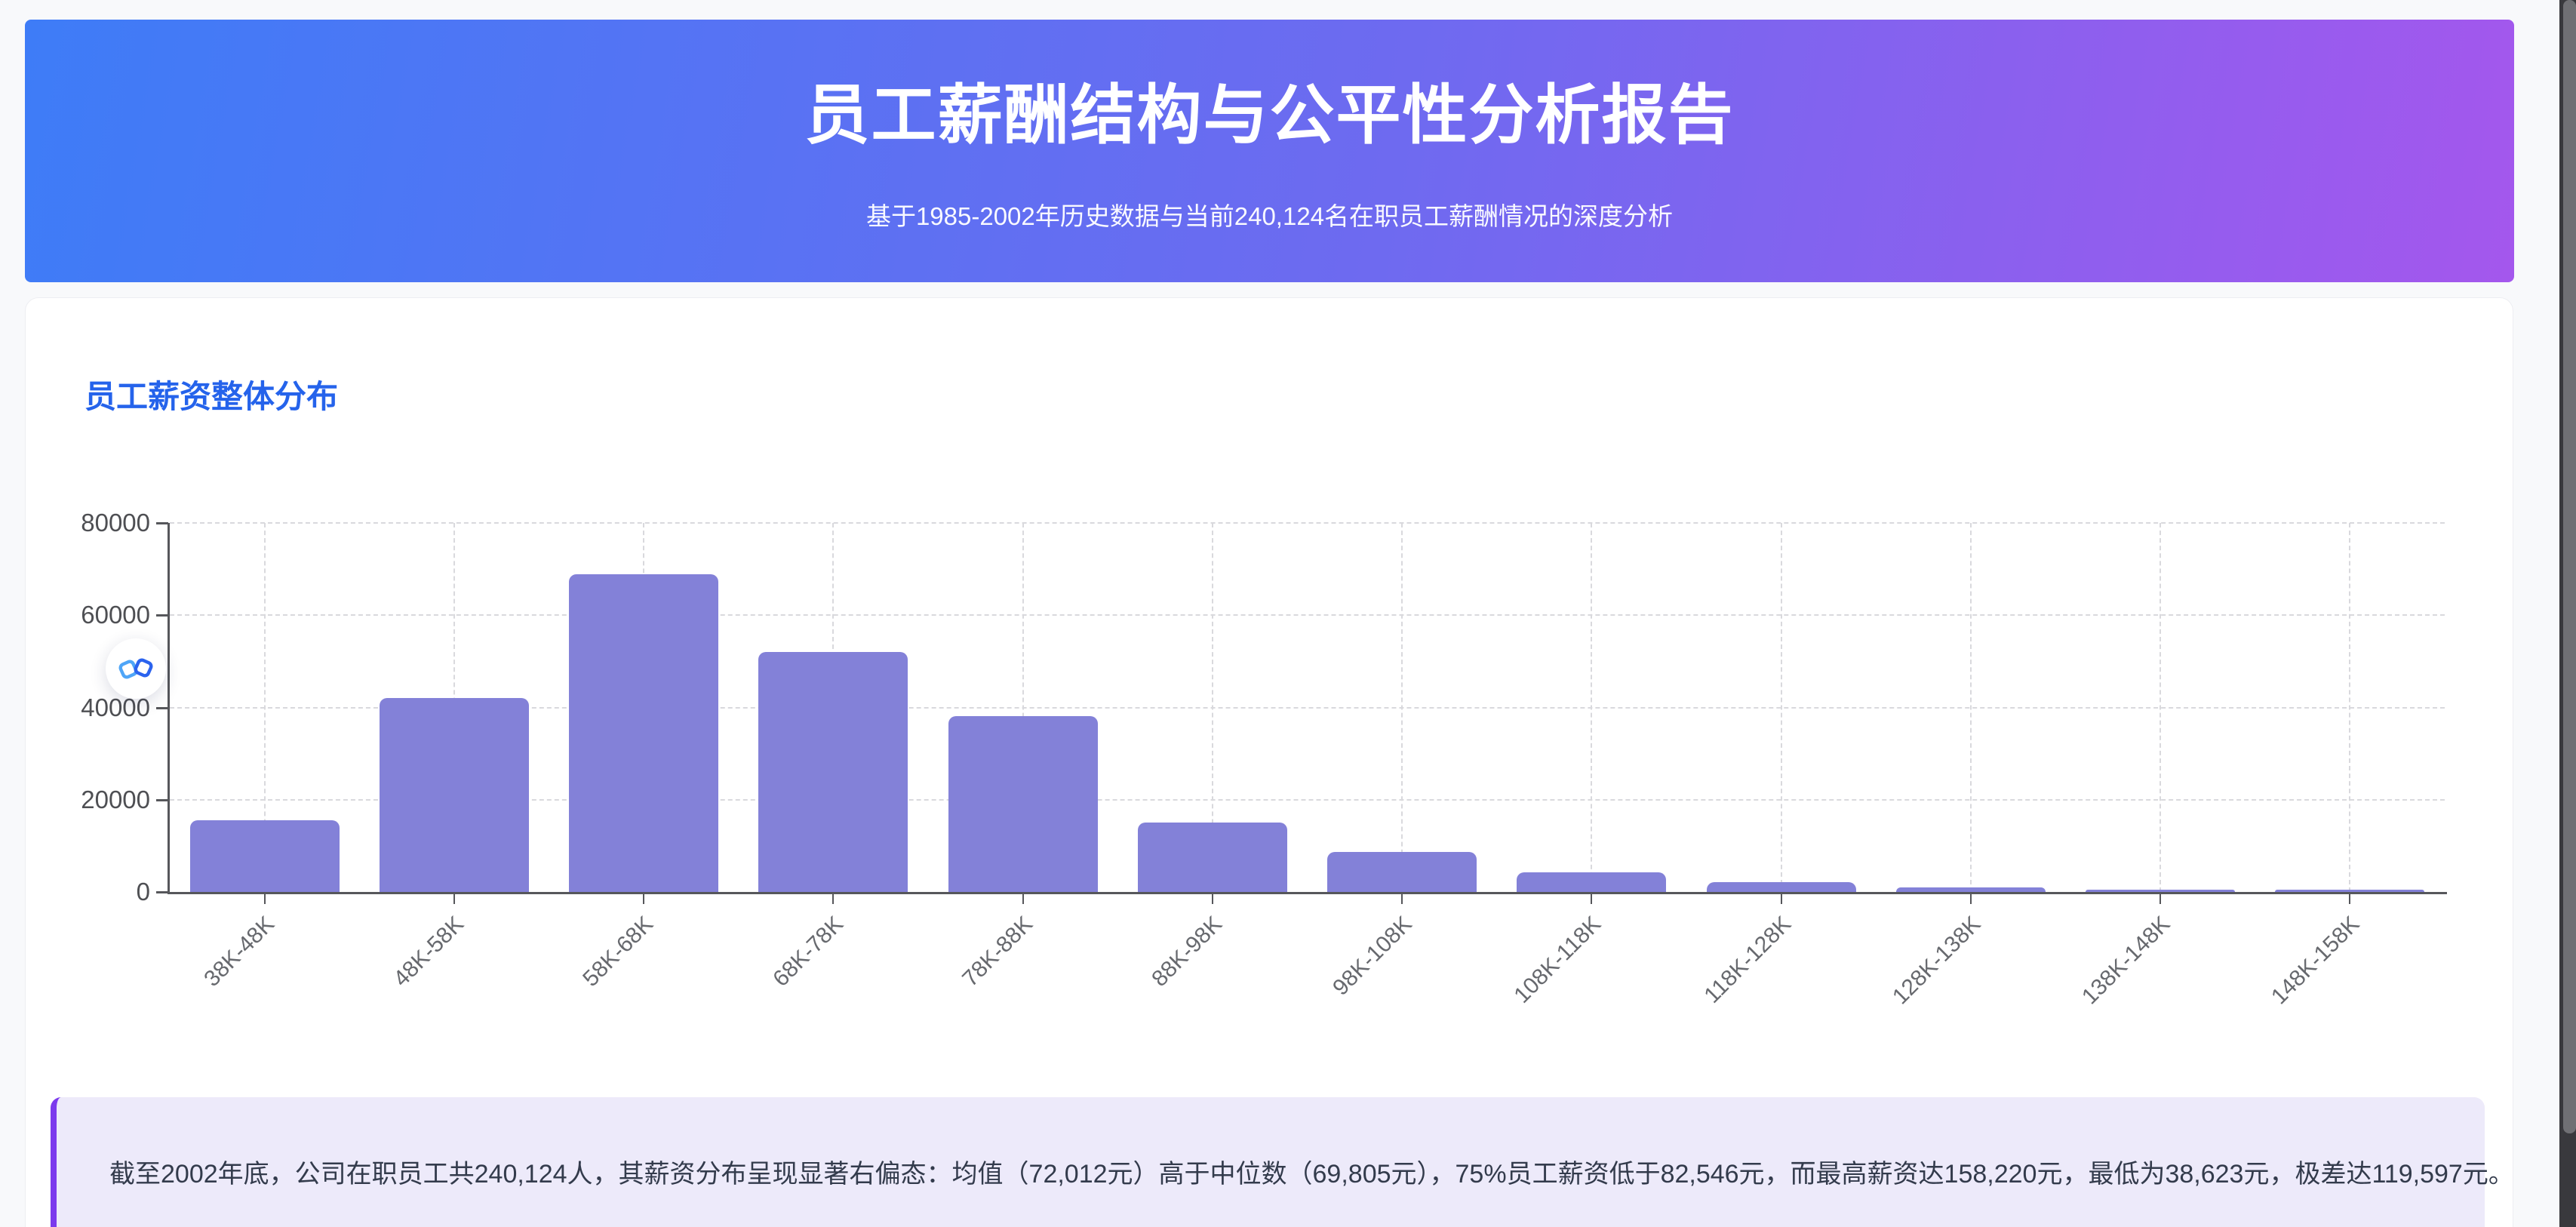 The image size is (2576, 1227). I want to click on y-axis-label: 80000, so click(115, 523).